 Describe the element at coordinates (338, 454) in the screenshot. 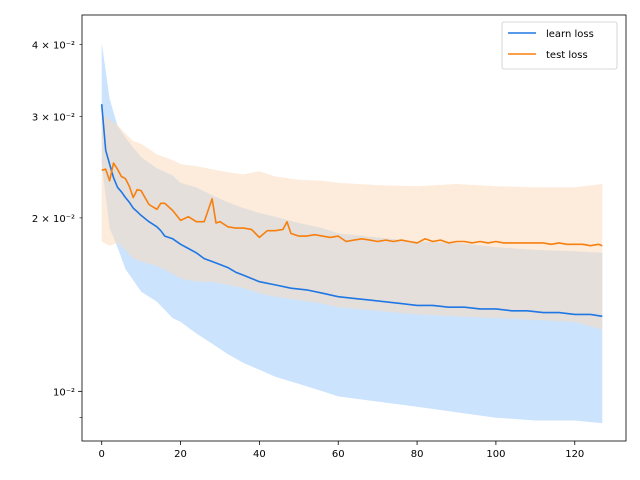

I see `x-tick-label: 60` at that location.